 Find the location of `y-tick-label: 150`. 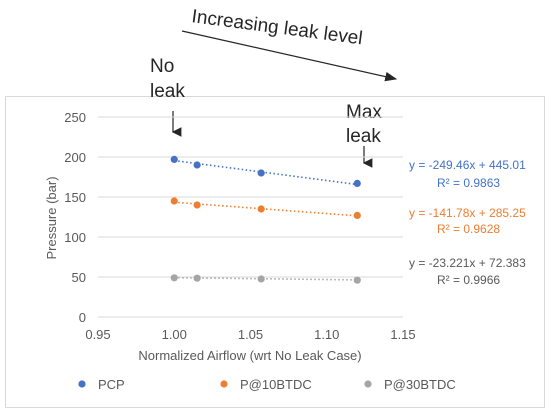

y-tick-label: 150 is located at coordinates (75, 197).